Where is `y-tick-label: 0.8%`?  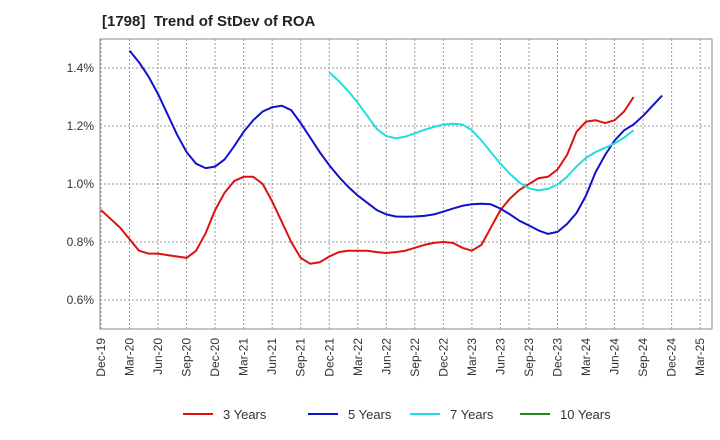
y-tick-label: 0.8% is located at coordinates (81, 242).